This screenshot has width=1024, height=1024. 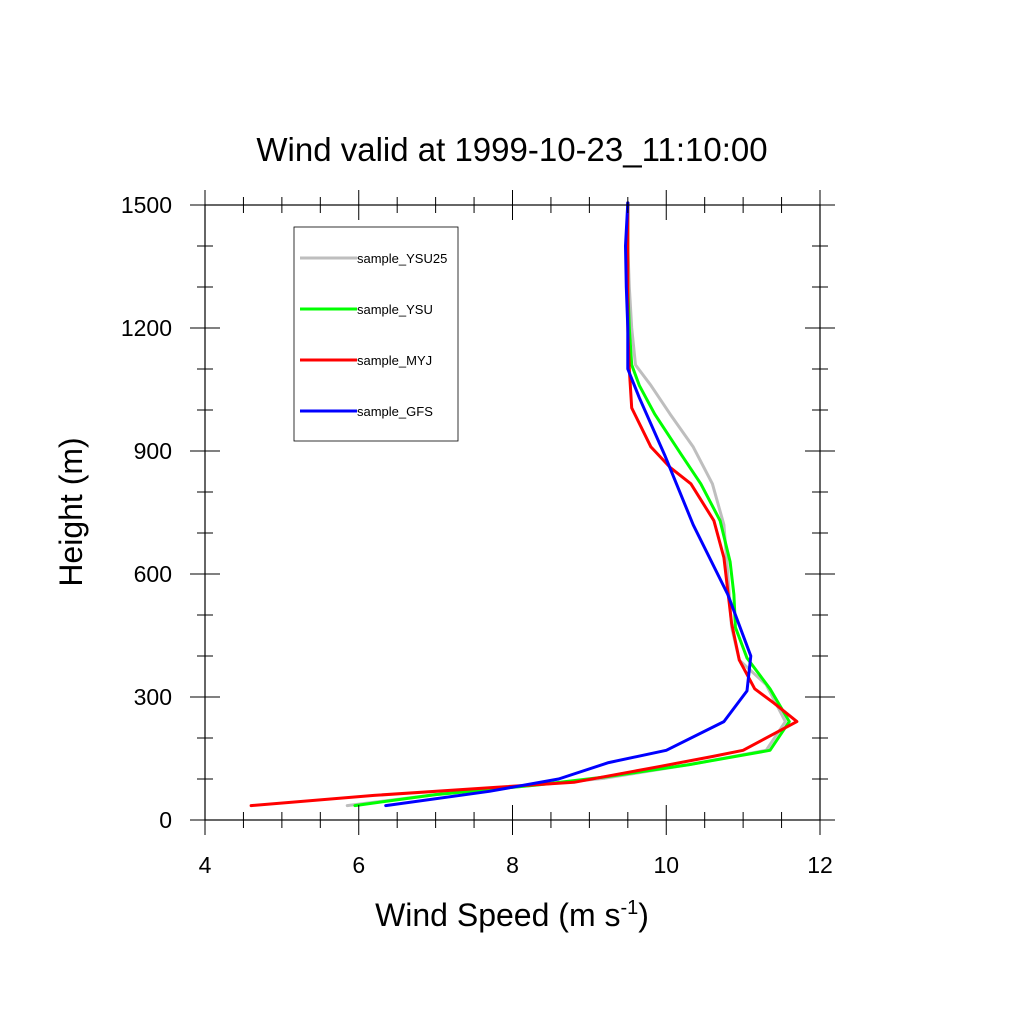 I want to click on x-axis-label: Wind Speed (m s-1), so click(x=512, y=915).